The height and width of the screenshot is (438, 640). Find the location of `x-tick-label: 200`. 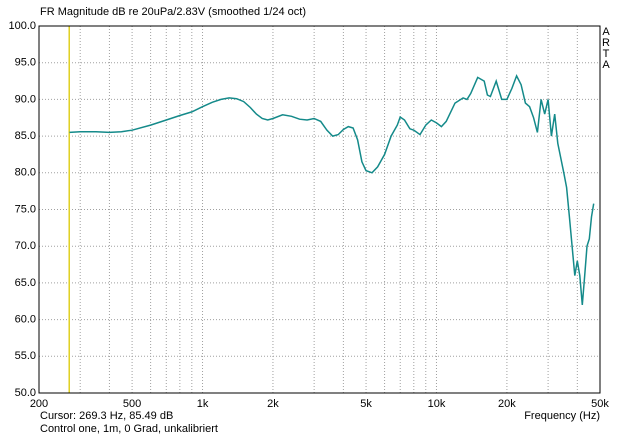

x-tick-label: 200 is located at coordinates (39, 404).